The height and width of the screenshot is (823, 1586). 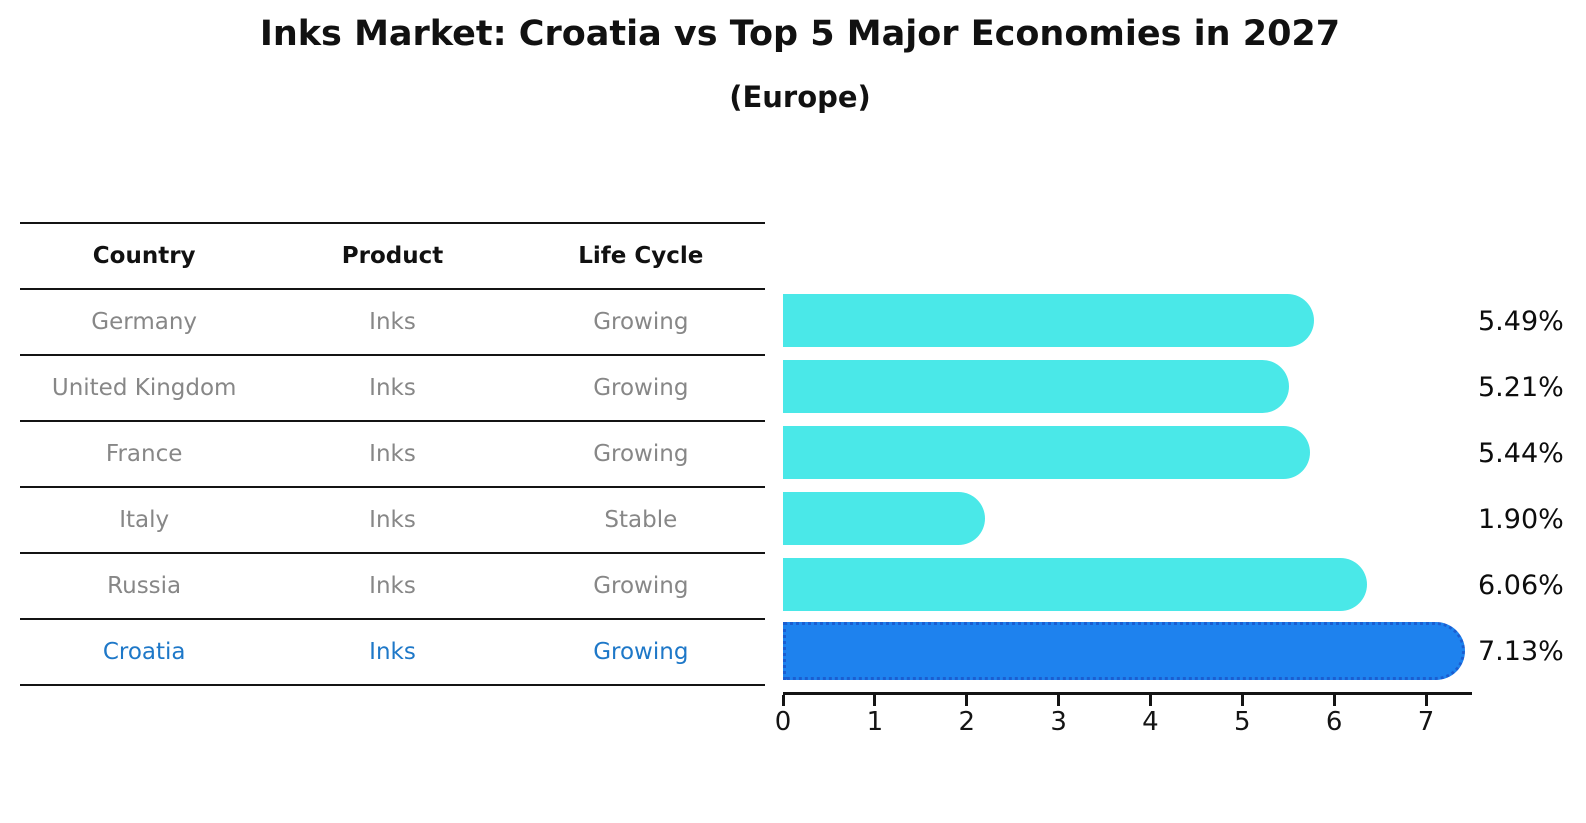 What do you see at coordinates (144, 454) in the screenshot?
I see `country-cell: France` at bounding box center [144, 454].